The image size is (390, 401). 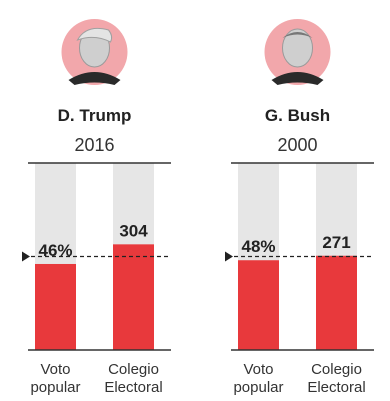 What do you see at coordinates (95, 115) in the screenshot?
I see `candidate-name: D. Trump` at bounding box center [95, 115].